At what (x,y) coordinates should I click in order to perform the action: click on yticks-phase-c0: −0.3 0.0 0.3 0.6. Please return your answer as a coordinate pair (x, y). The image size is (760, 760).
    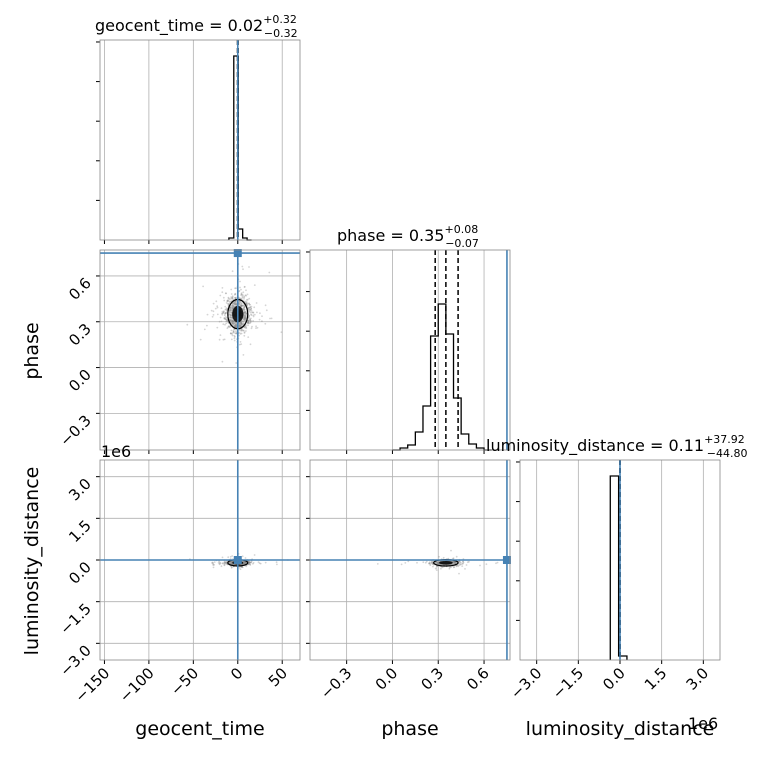
    Looking at the image, I should click on (178, 362).